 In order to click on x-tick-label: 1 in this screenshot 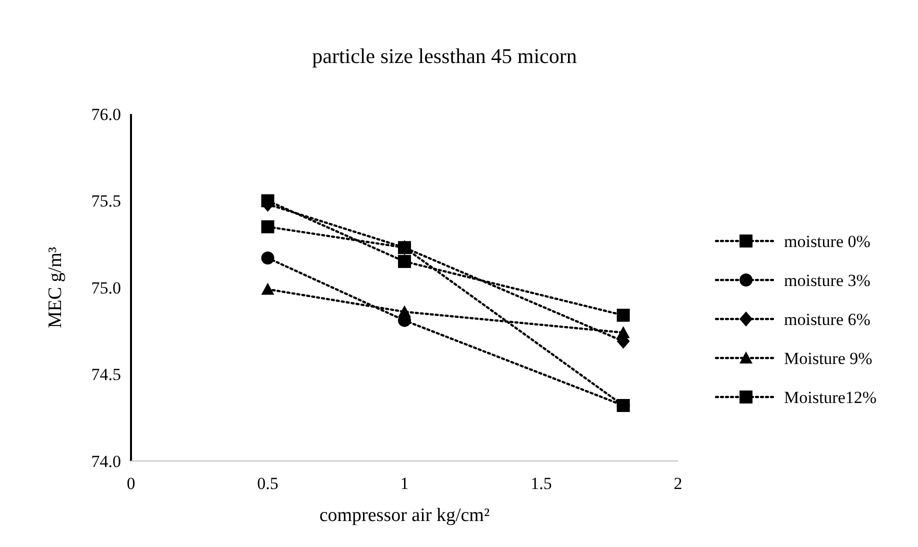, I will do `click(404, 483)`.